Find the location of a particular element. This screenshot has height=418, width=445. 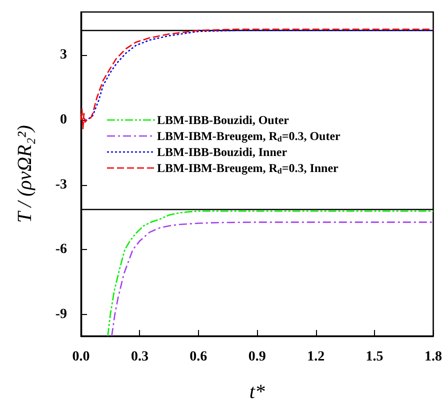

y-tick-label: 3 is located at coordinates (63, 55).